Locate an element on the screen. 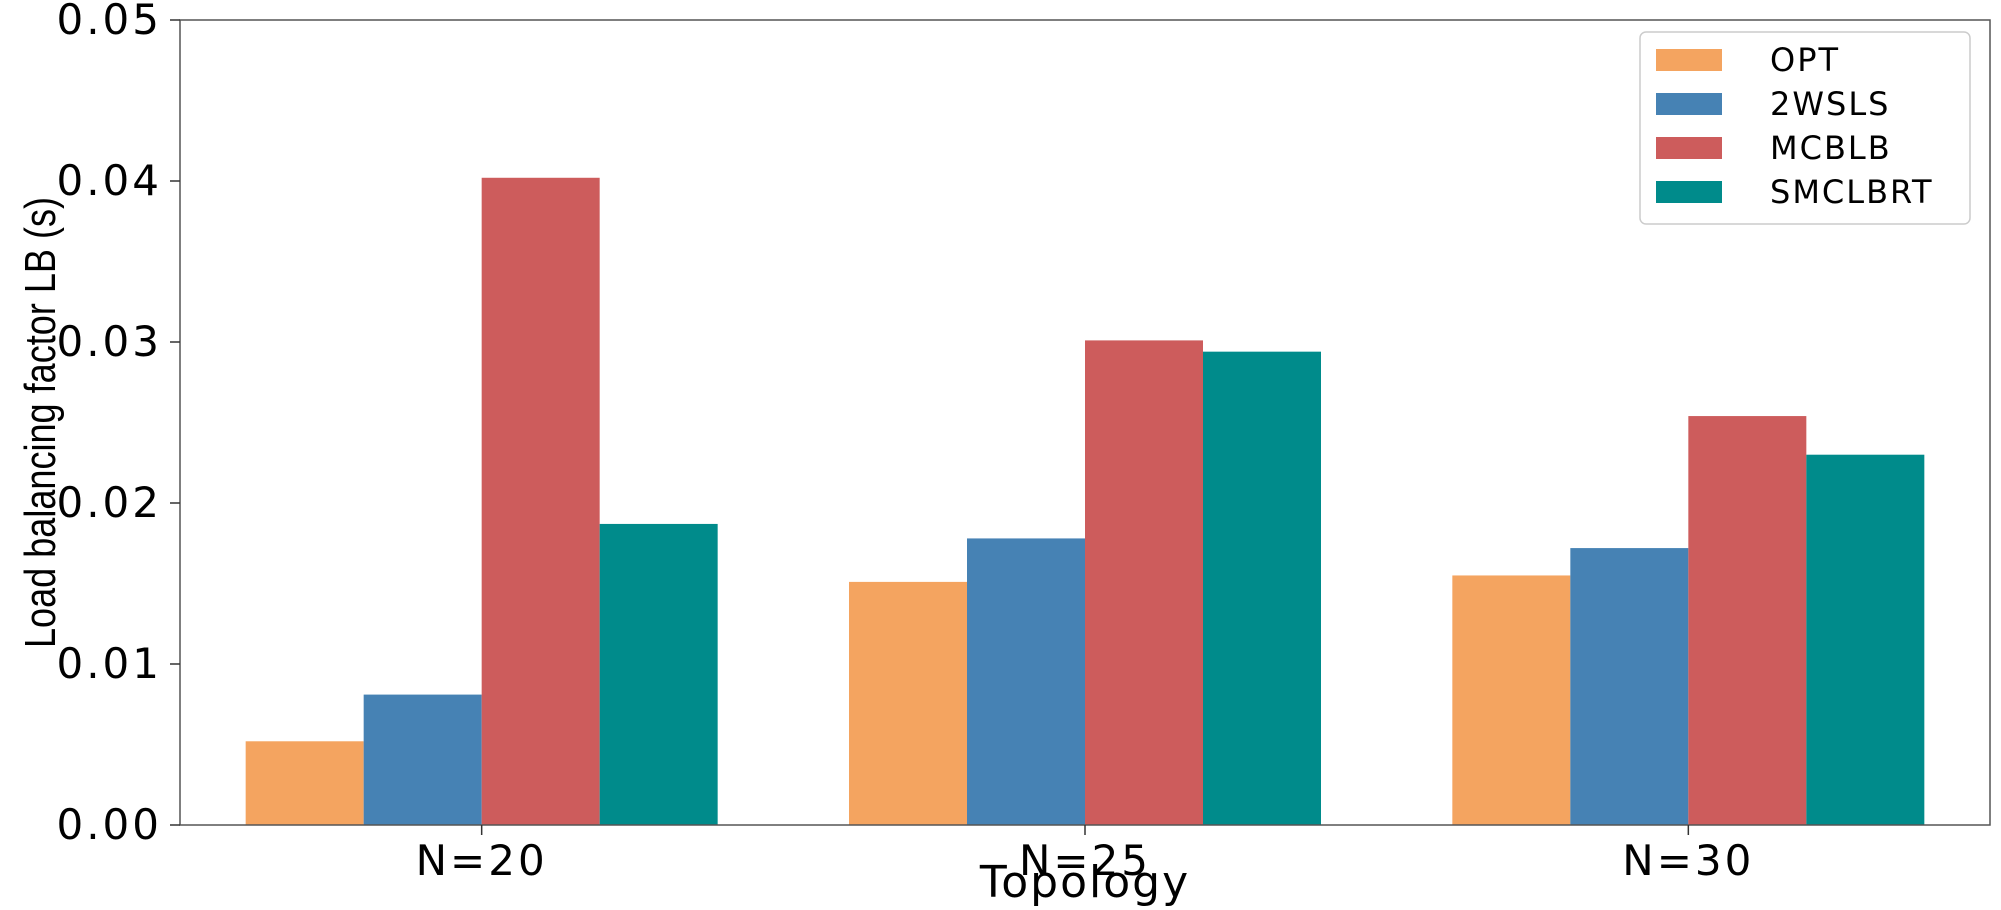 The image size is (2001, 910). x-axis: N=20 N=25 N=30 is located at coordinates (1085, 855).